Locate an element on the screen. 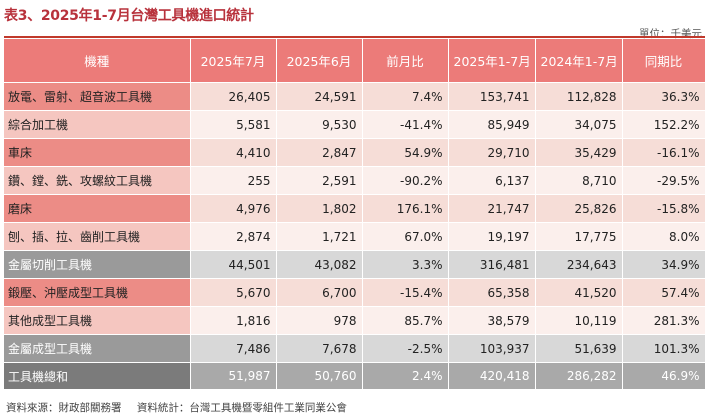 The image size is (708, 416). cell-ytd-2024: 35,429 is located at coordinates (579, 152).